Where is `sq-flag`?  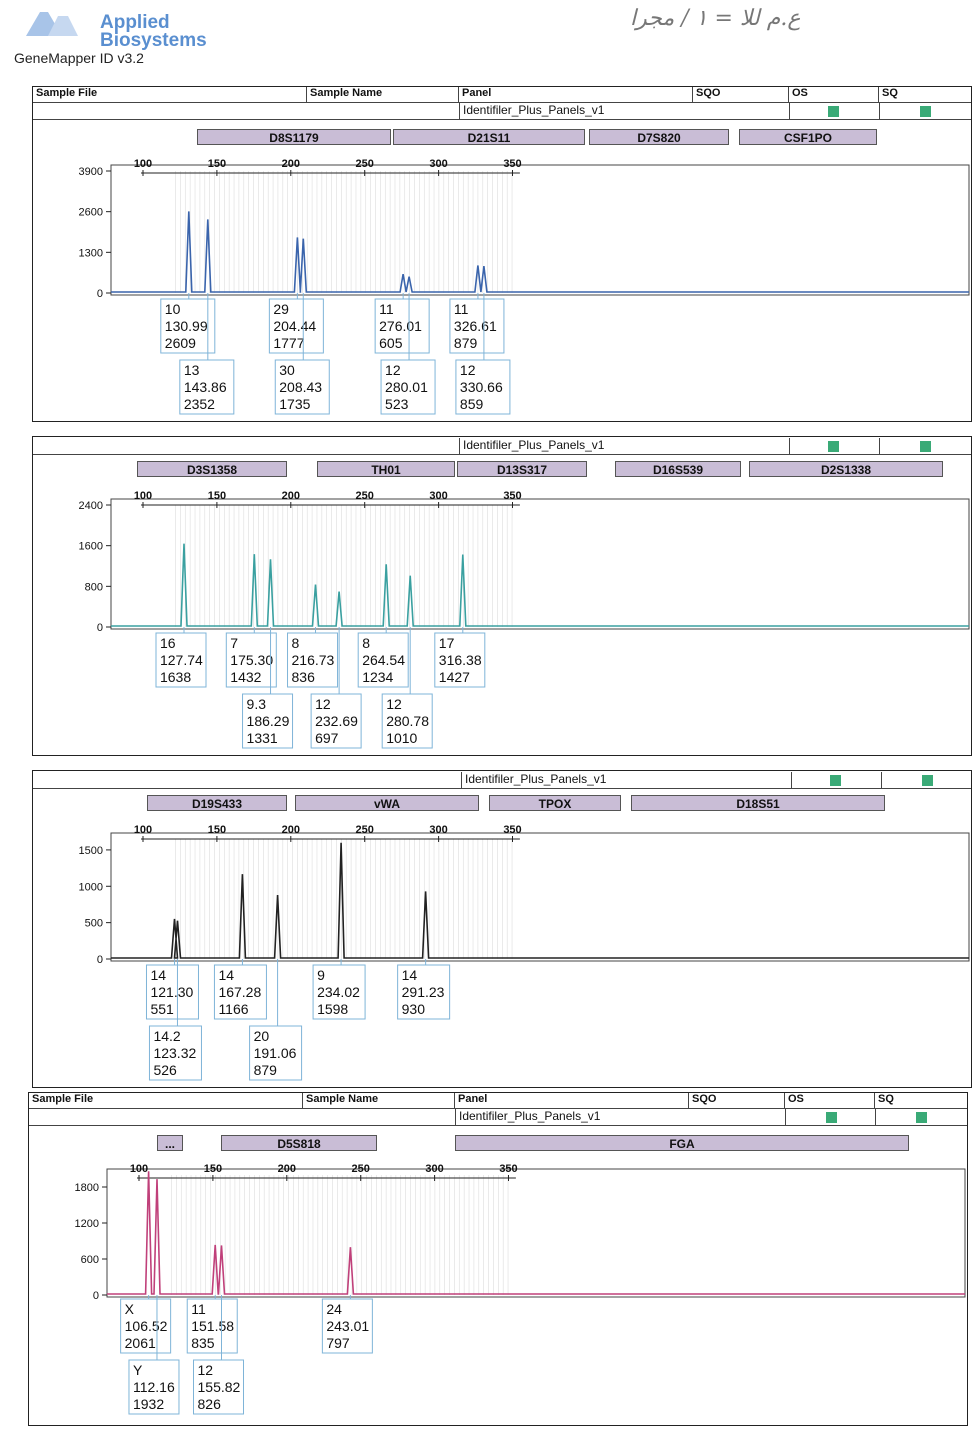 sq-flag is located at coordinates (920, 1117).